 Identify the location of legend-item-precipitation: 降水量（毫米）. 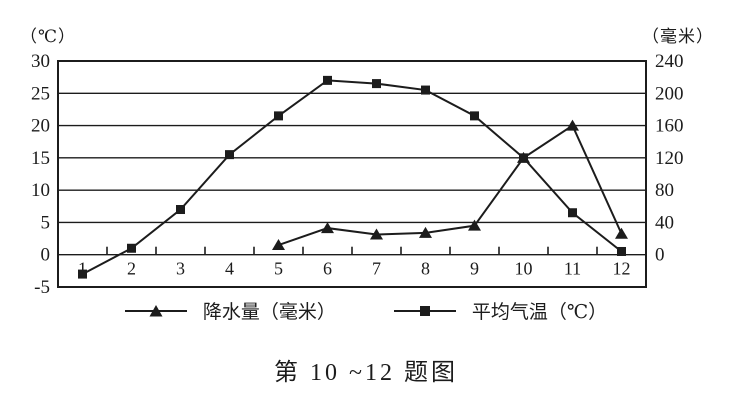
(230, 310).